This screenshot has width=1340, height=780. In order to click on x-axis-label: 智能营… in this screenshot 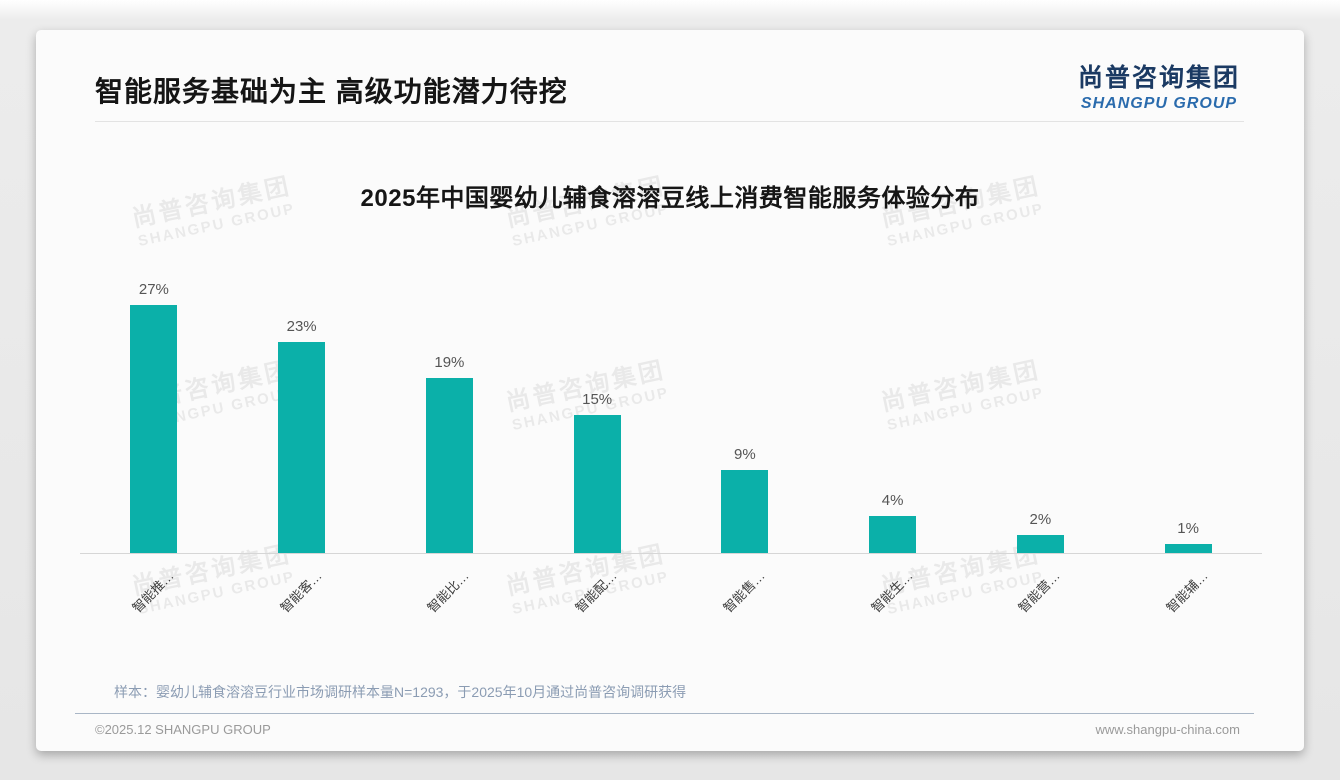, I will do `click(1039, 592)`.